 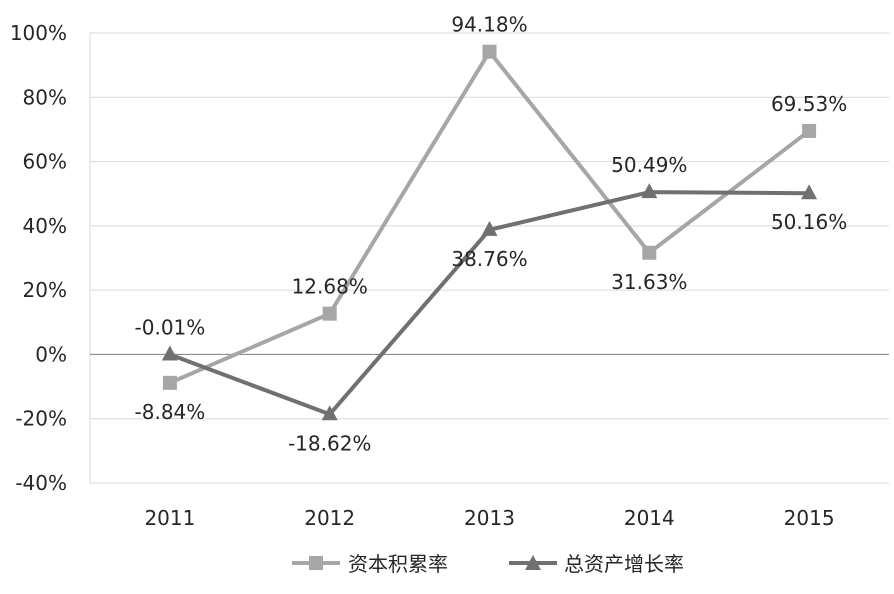 I want to click on x-tick-label: 2014, so click(x=649, y=518).